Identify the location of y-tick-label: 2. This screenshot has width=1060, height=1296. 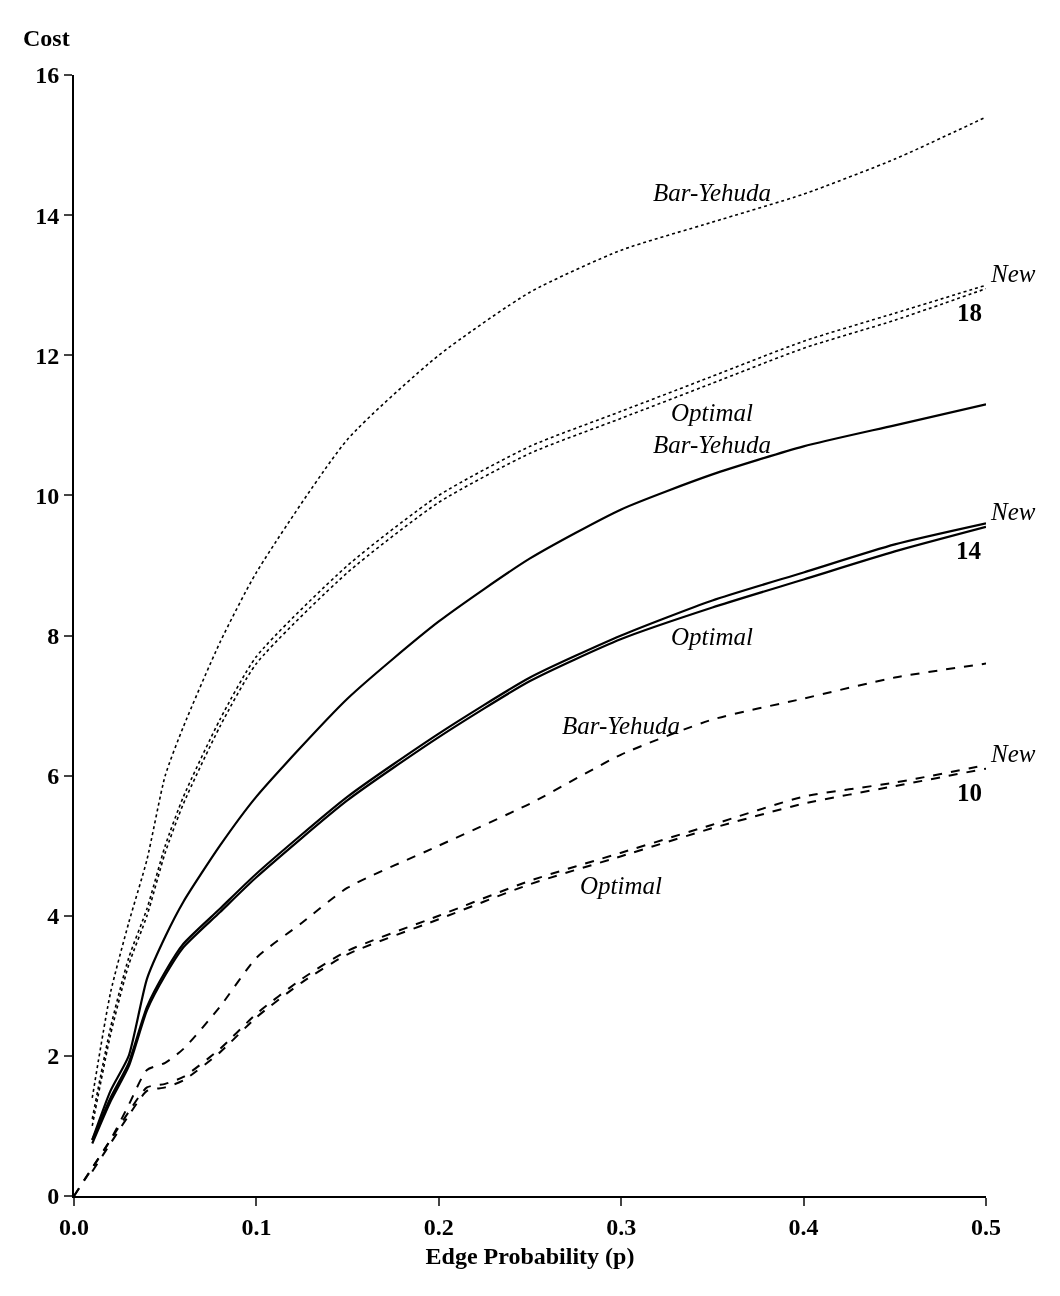
(53, 1056).